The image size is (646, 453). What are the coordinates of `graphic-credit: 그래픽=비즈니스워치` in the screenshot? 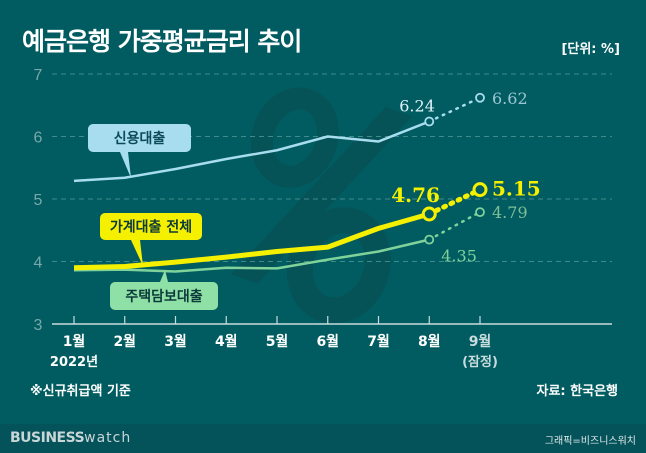 It's located at (590, 441).